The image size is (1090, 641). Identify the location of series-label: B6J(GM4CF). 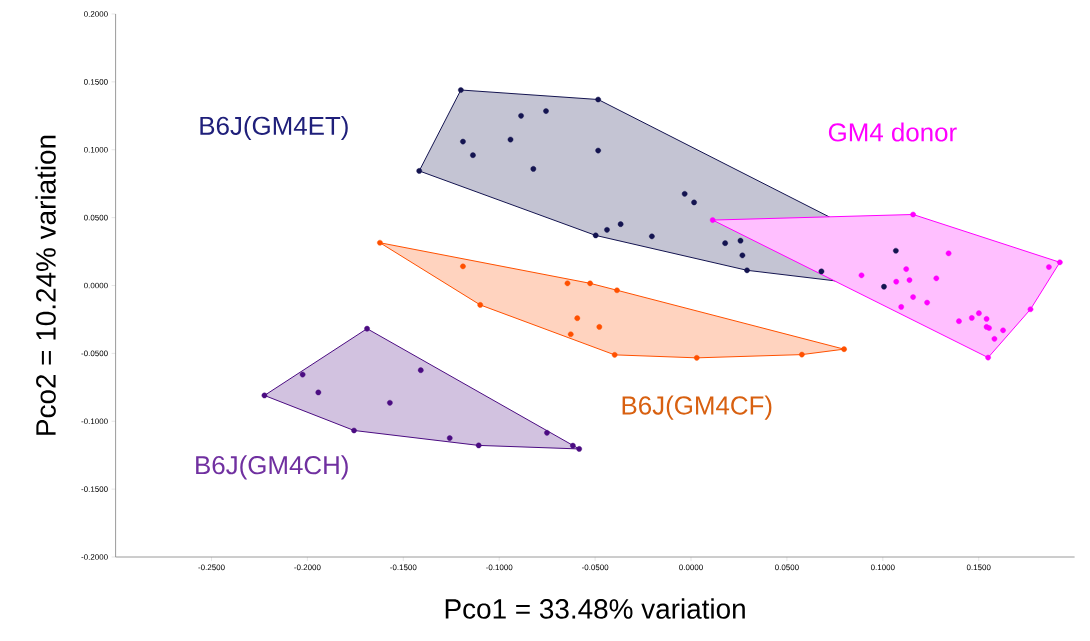
(697, 407).